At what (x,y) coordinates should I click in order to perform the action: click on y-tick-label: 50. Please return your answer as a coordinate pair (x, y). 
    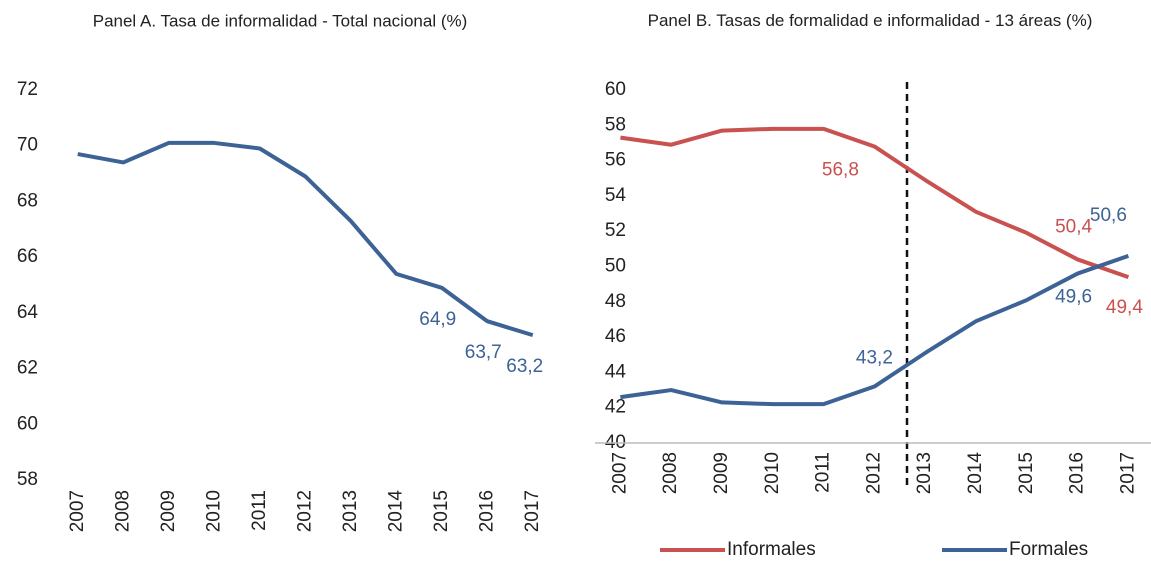
    Looking at the image, I should click on (615, 266).